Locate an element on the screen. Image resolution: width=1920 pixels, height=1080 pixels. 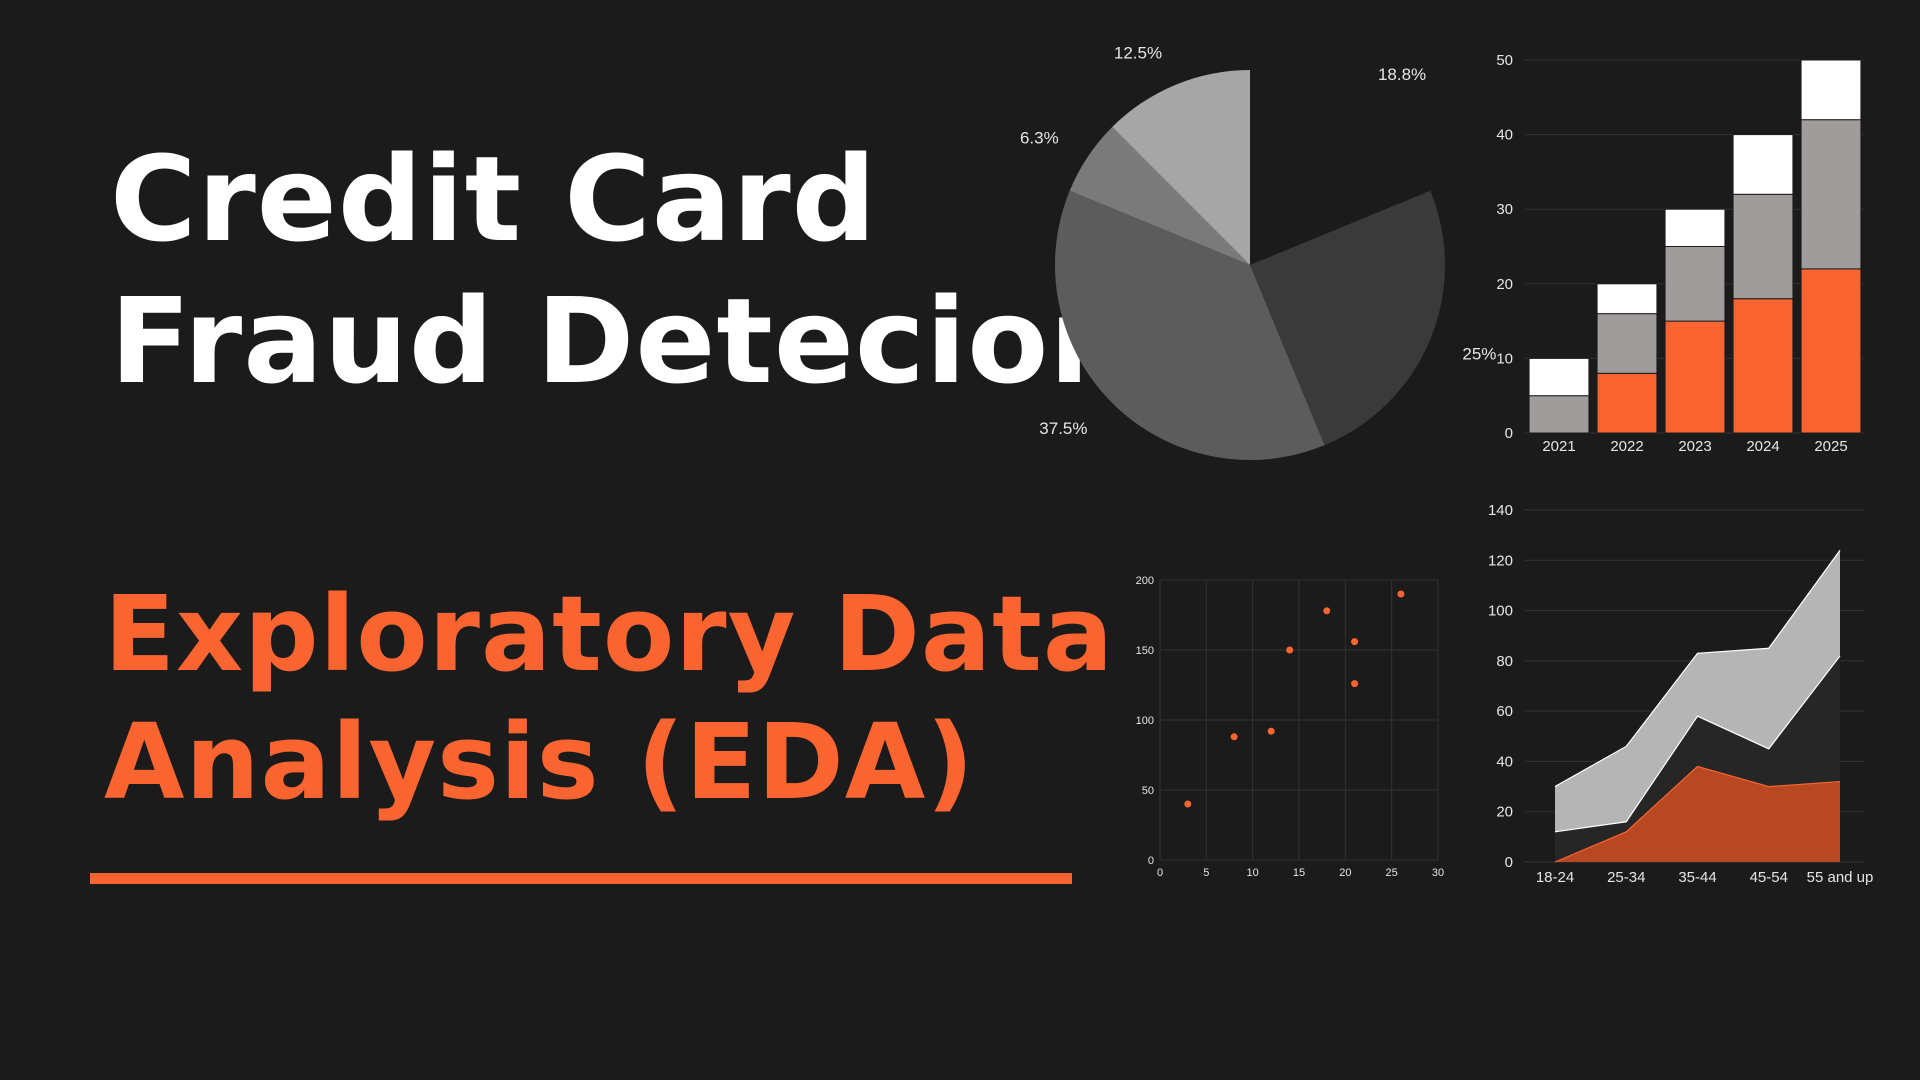
area-x-tick-label: 35-44 is located at coordinates (1697, 877).